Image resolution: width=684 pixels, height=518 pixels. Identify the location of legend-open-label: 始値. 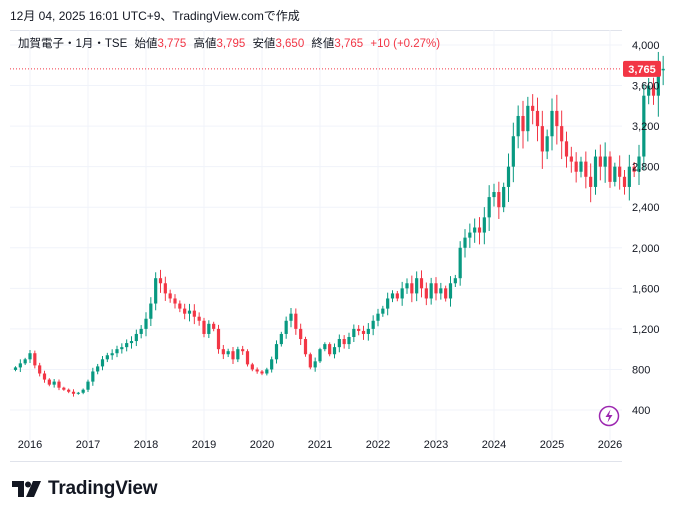
(146, 44).